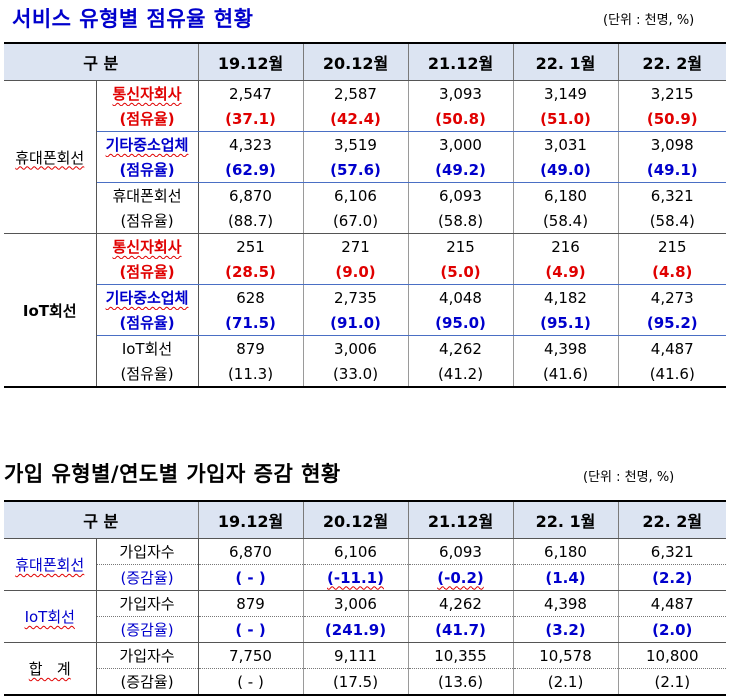 This screenshot has height=699, width=744. I want to click on cell: (5.0), so click(460, 272).